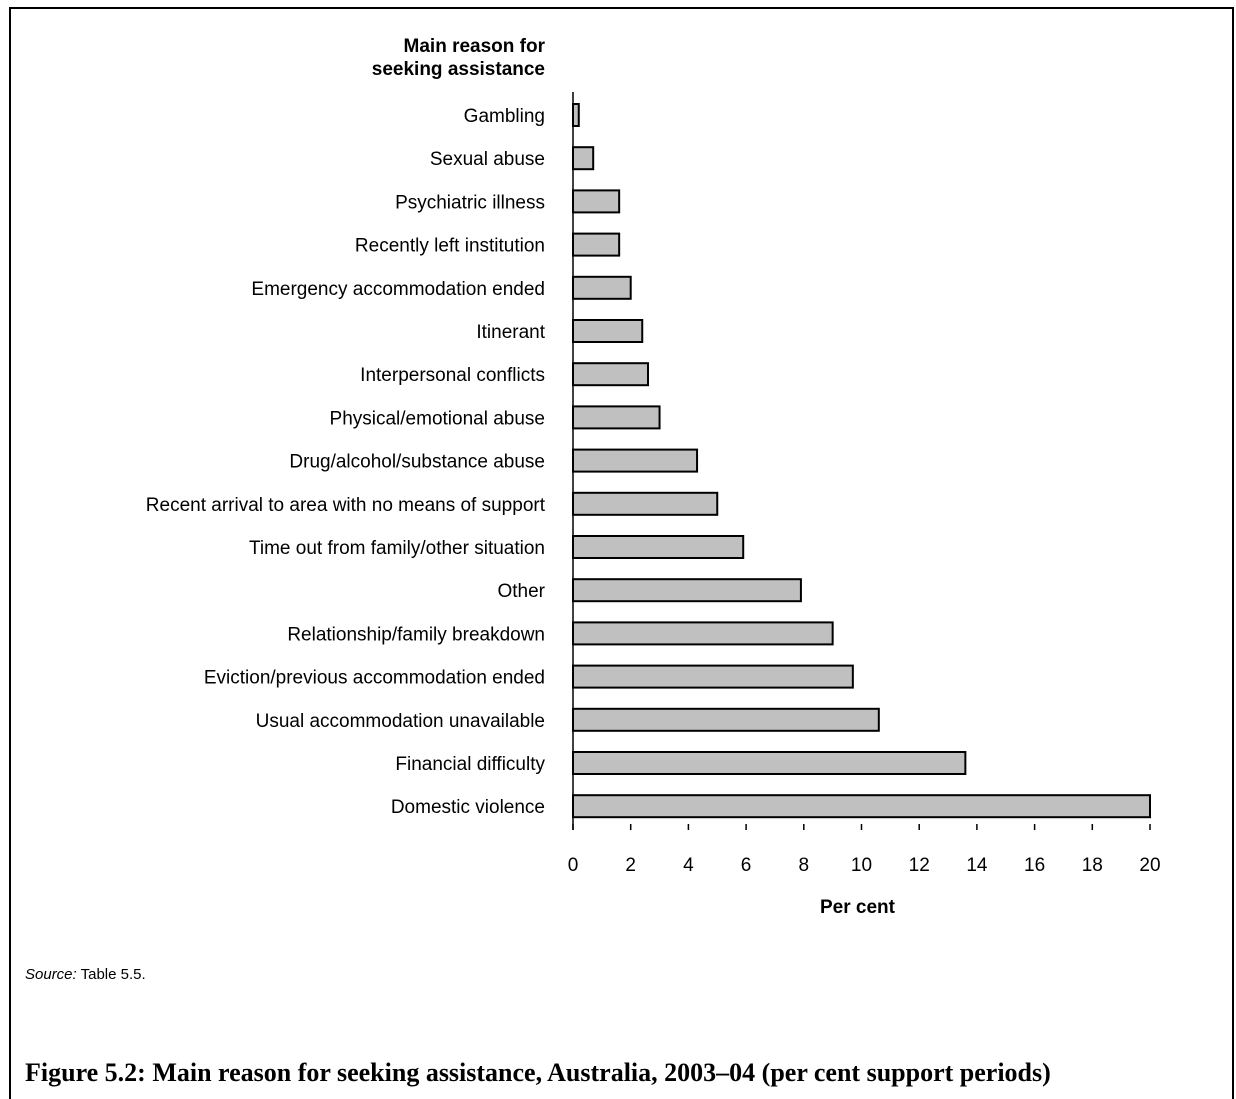  I want to click on category-label: Financial difficulty, so click(470, 764).